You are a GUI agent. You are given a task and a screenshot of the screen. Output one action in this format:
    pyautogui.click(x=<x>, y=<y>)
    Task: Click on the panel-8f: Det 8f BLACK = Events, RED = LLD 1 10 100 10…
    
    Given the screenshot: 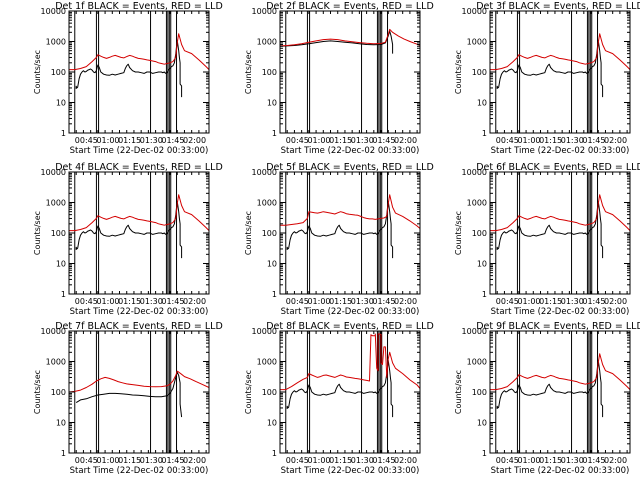 What is the action you would take?
    pyautogui.click(x=339, y=398)
    